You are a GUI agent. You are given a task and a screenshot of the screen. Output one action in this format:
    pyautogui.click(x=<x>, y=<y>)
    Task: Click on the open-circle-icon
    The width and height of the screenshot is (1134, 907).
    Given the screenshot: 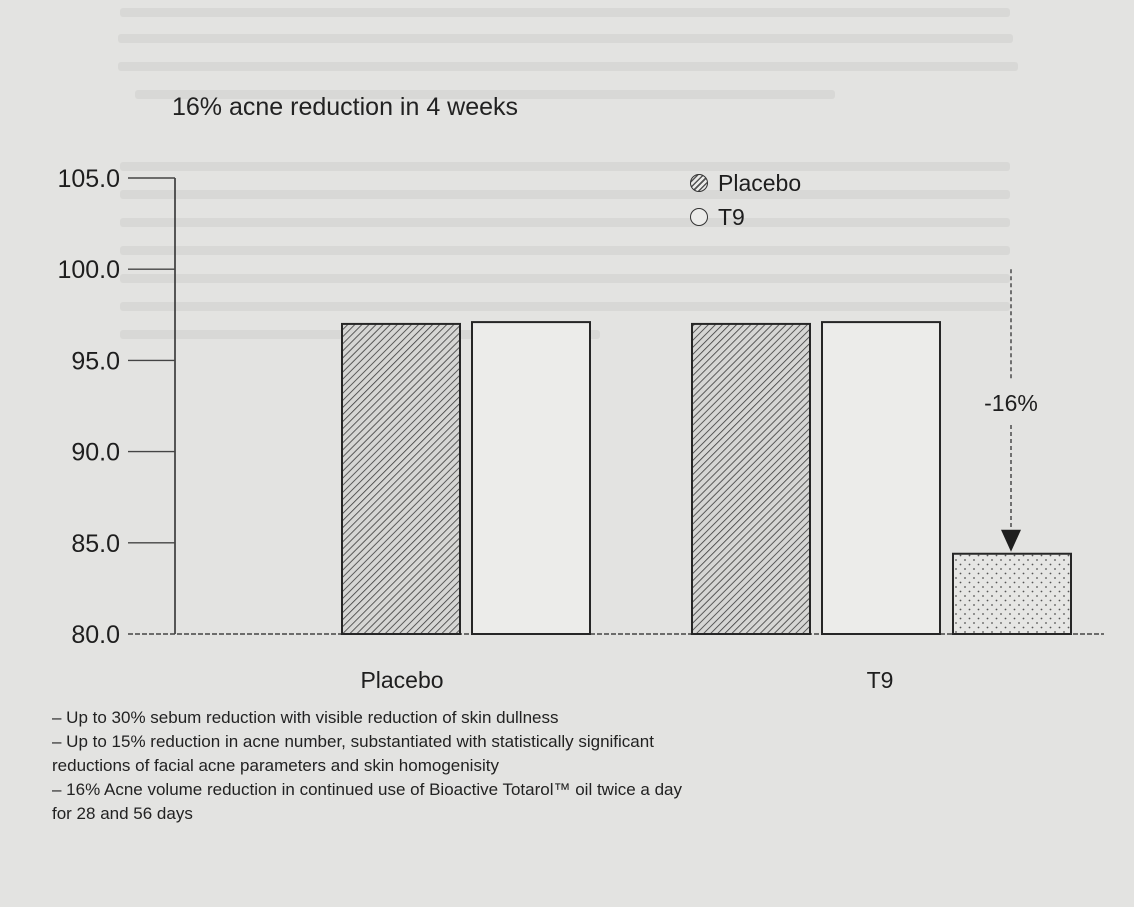 What is the action you would take?
    pyautogui.click(x=699, y=217)
    